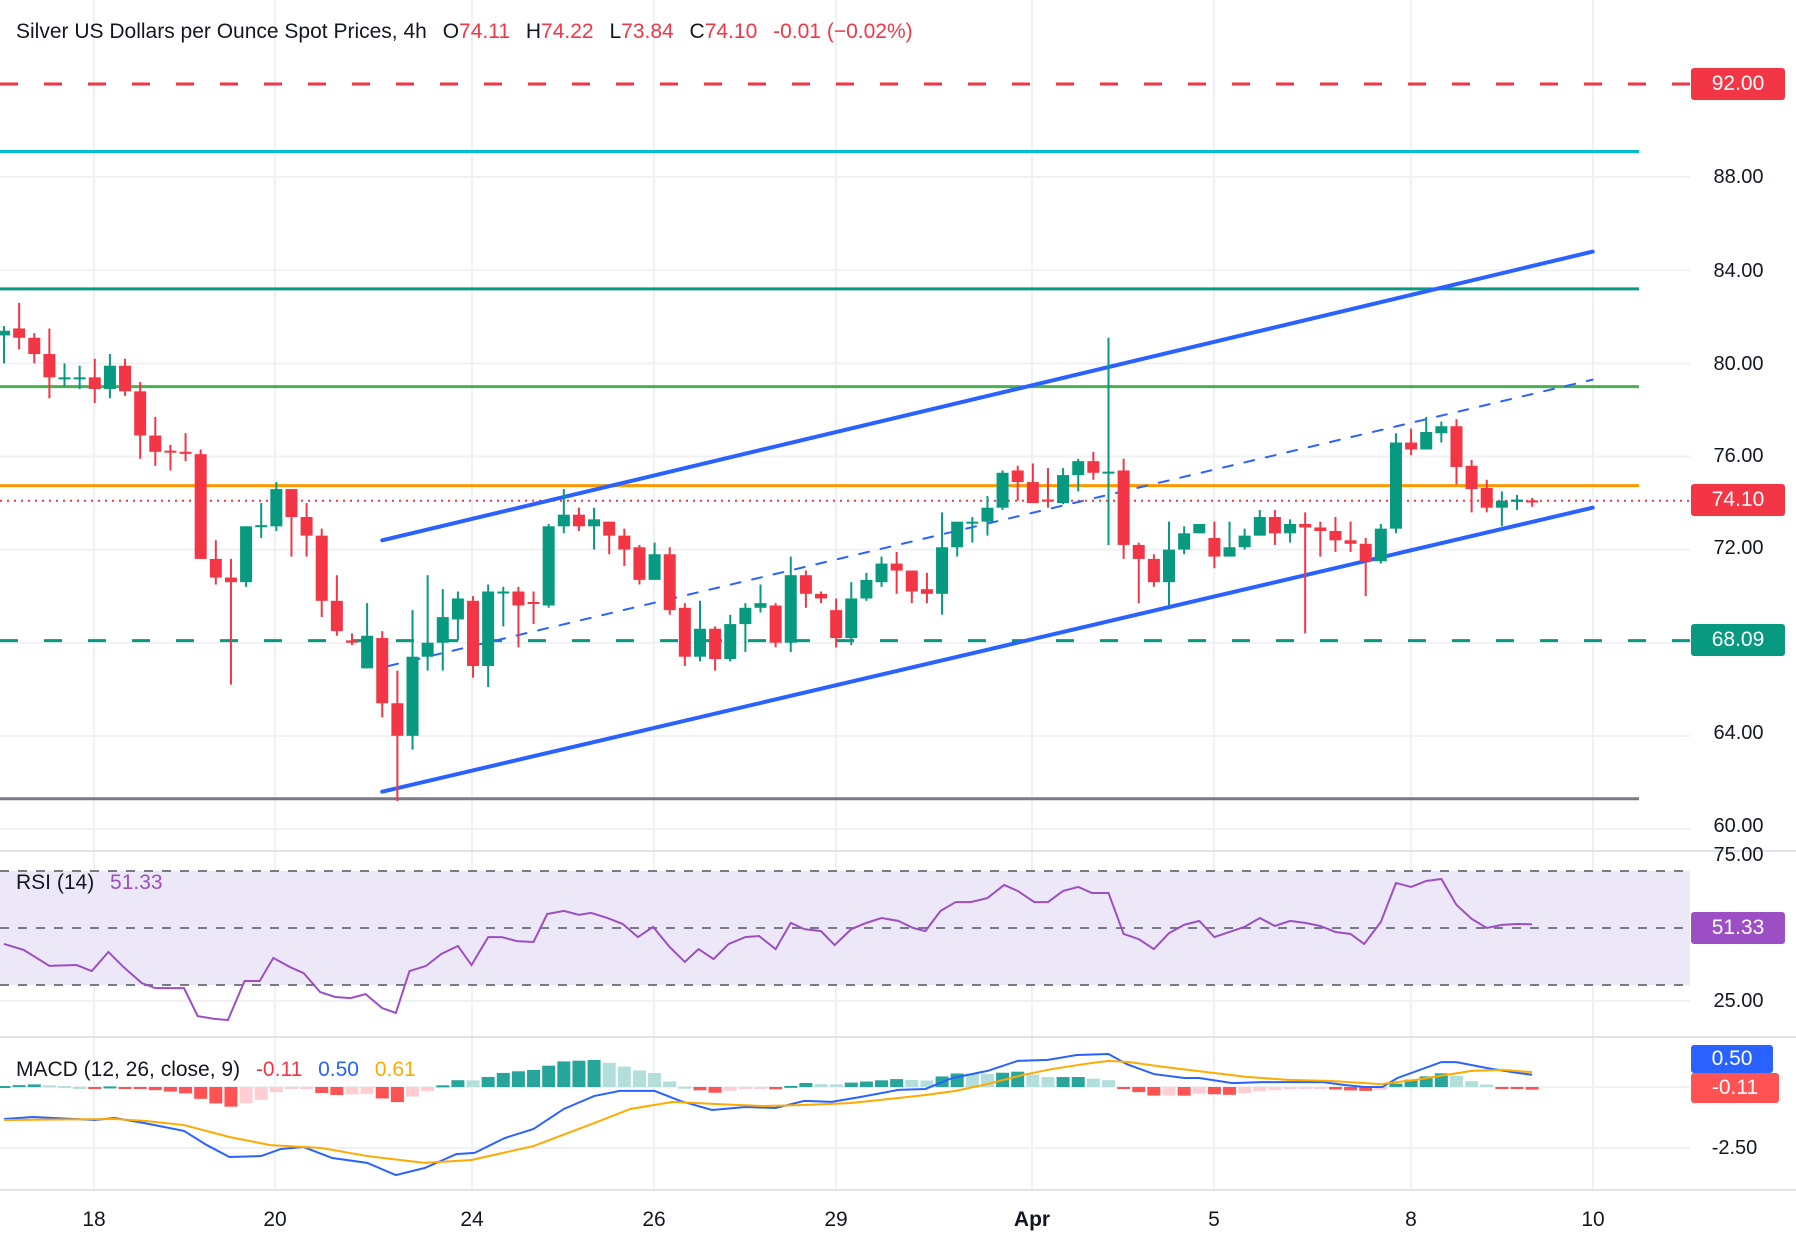 The height and width of the screenshot is (1246, 1796). Describe the element at coordinates (768, 949) in the screenshot. I see `rsi-line` at that location.